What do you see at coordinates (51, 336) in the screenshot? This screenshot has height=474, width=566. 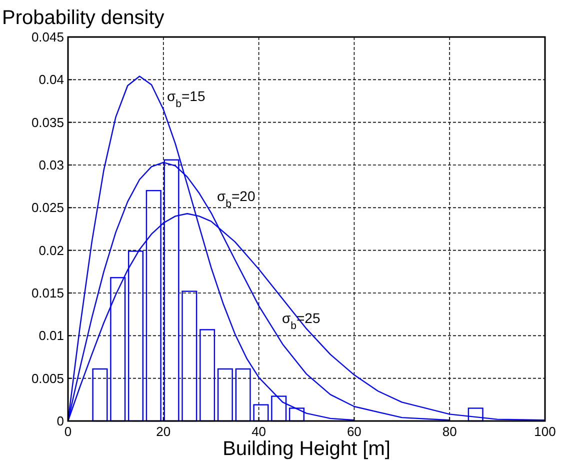 I see `y-tick-label: 0.01` at bounding box center [51, 336].